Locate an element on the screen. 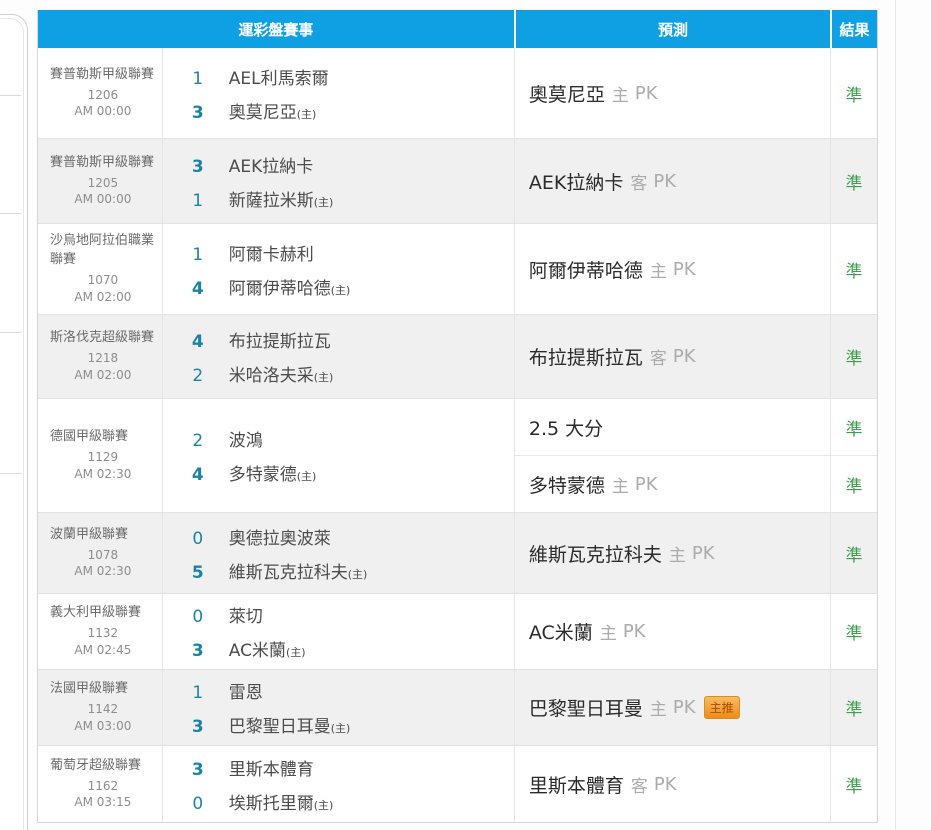  match-id: 1132 is located at coordinates (103, 633).